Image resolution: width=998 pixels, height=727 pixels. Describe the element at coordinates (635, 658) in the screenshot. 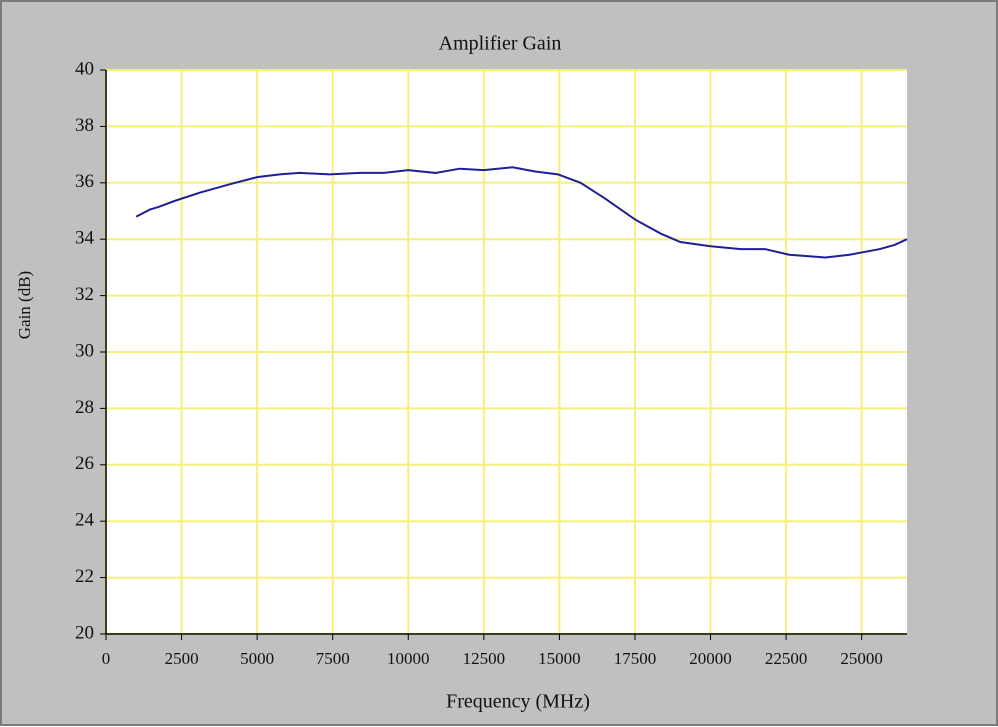

I see `x-tick-label: 17500` at that location.